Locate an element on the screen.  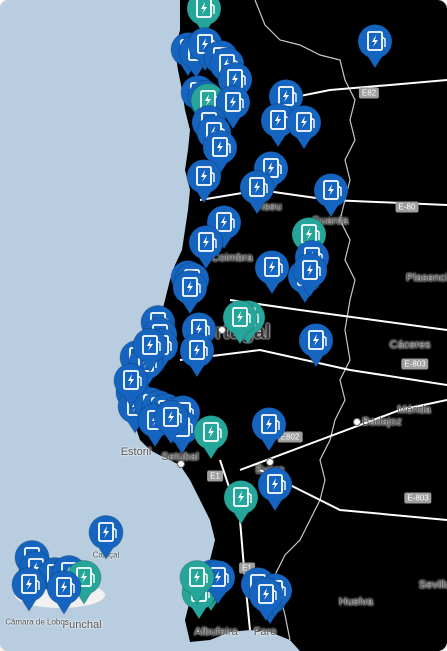
label-coimbra: Coimbra is located at coordinates (232, 258).